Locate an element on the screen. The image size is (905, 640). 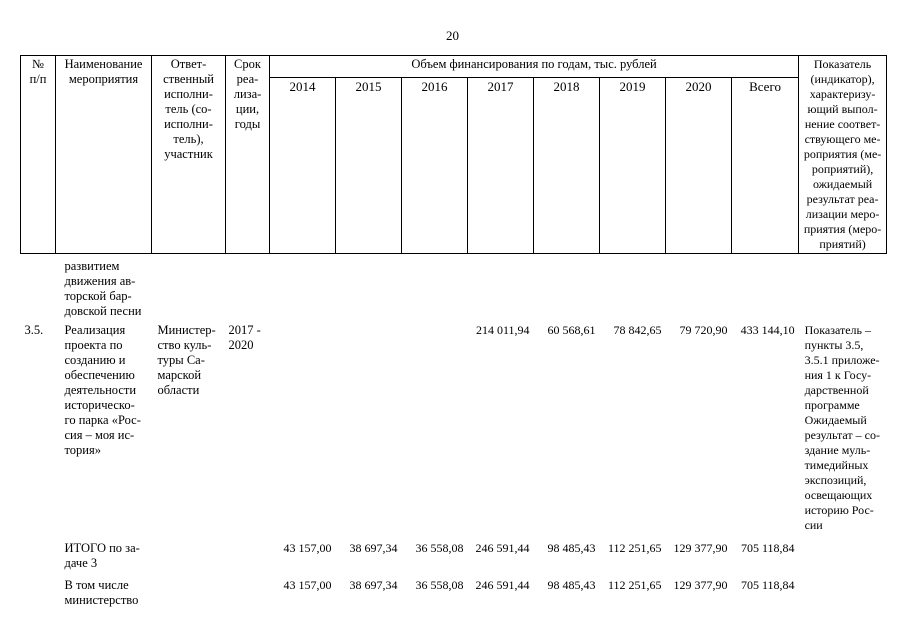
header-activity-name: Наименование мероприятия is located at coordinates (103, 154).